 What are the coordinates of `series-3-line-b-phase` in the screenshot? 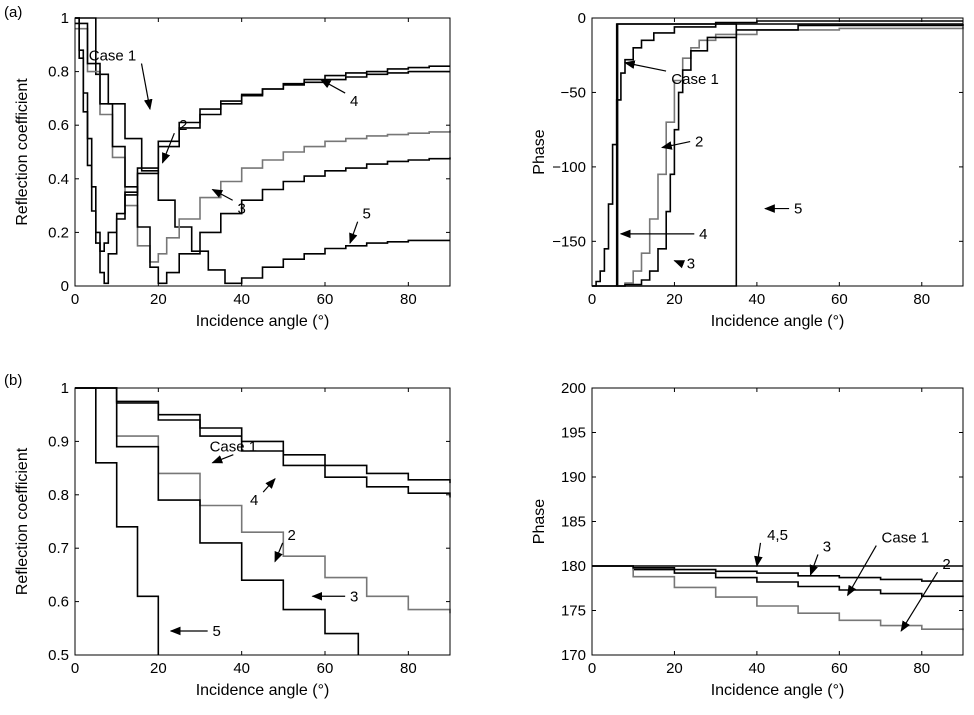 It's located at (777, 573).